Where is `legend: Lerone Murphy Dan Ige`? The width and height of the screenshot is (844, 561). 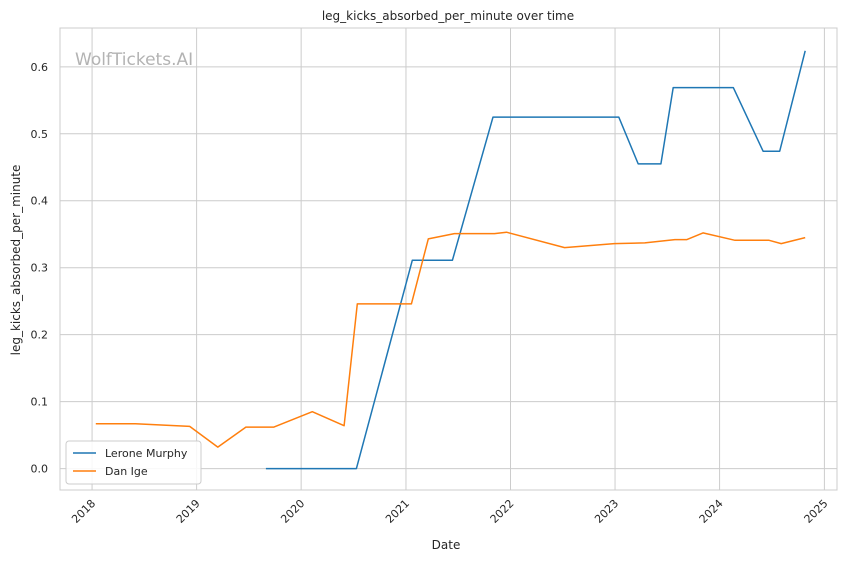
legend: Lerone Murphy Dan Ige is located at coordinates (133, 462).